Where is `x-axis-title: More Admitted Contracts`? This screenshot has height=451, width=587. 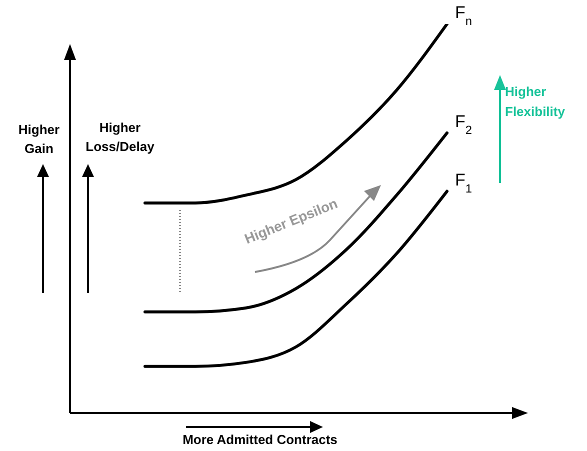
x-axis-title: More Admitted Contracts is located at coordinates (260, 439).